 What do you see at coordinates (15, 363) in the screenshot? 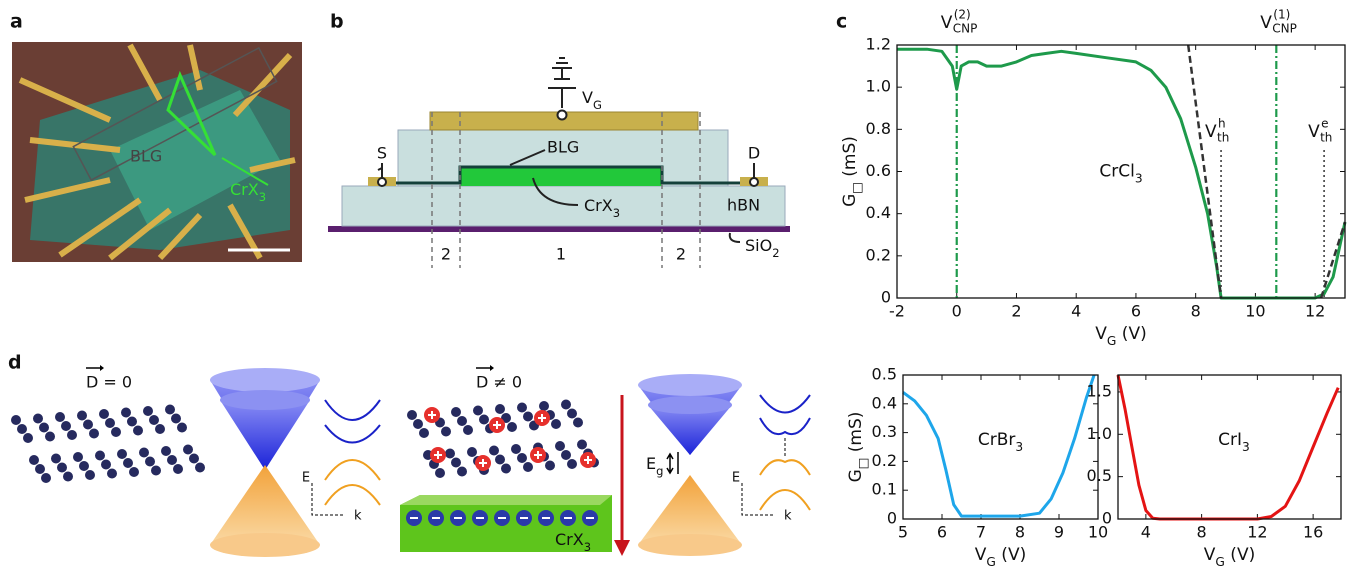
I see `panel-letter: d` at bounding box center [15, 363].